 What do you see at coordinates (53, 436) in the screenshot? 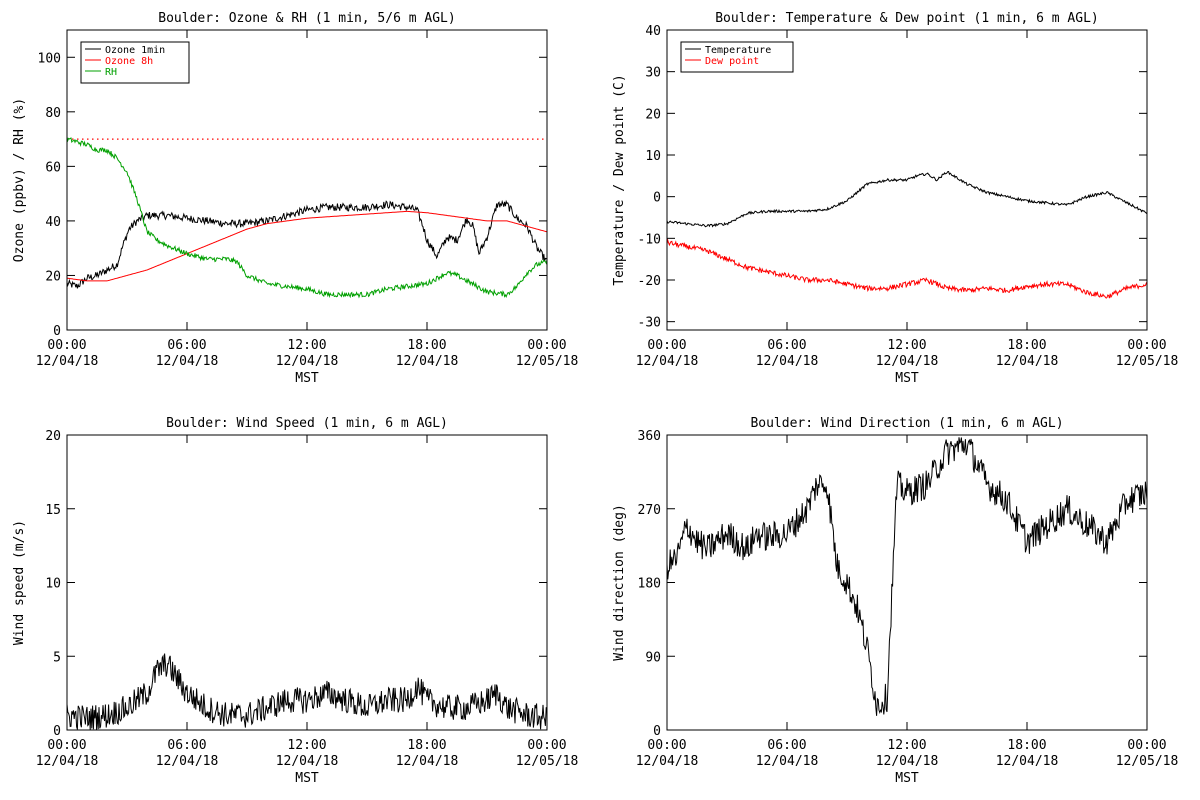
I see `wind-speed-ytick-label: 20` at bounding box center [53, 436].